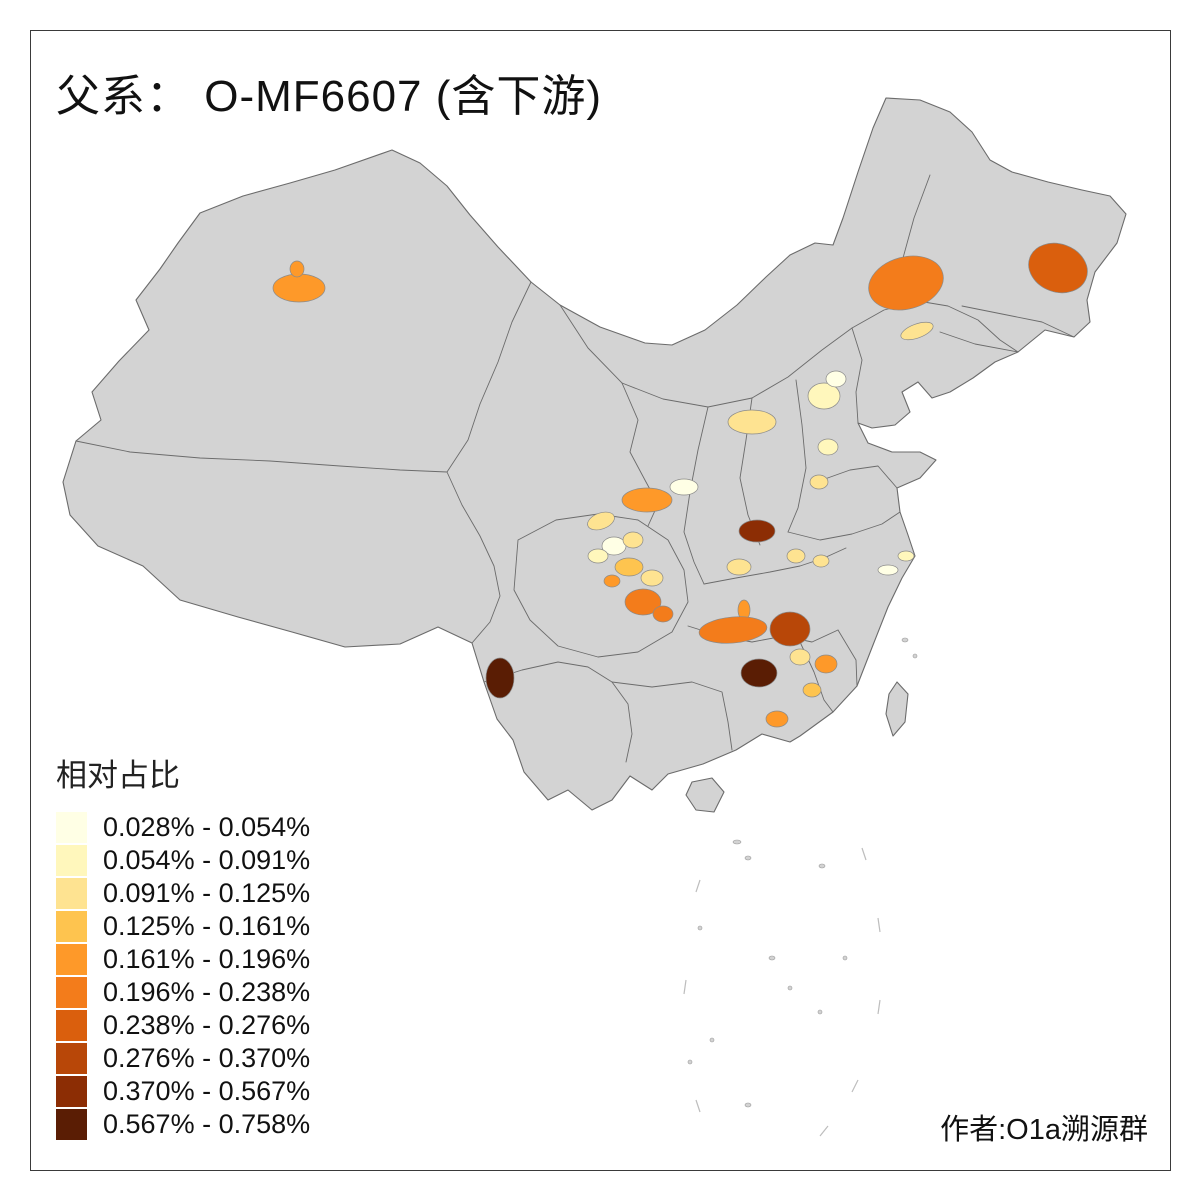 The height and width of the screenshot is (1200, 1200). I want to click on legend-item: 0.054% - 0.091%, so click(183, 860).